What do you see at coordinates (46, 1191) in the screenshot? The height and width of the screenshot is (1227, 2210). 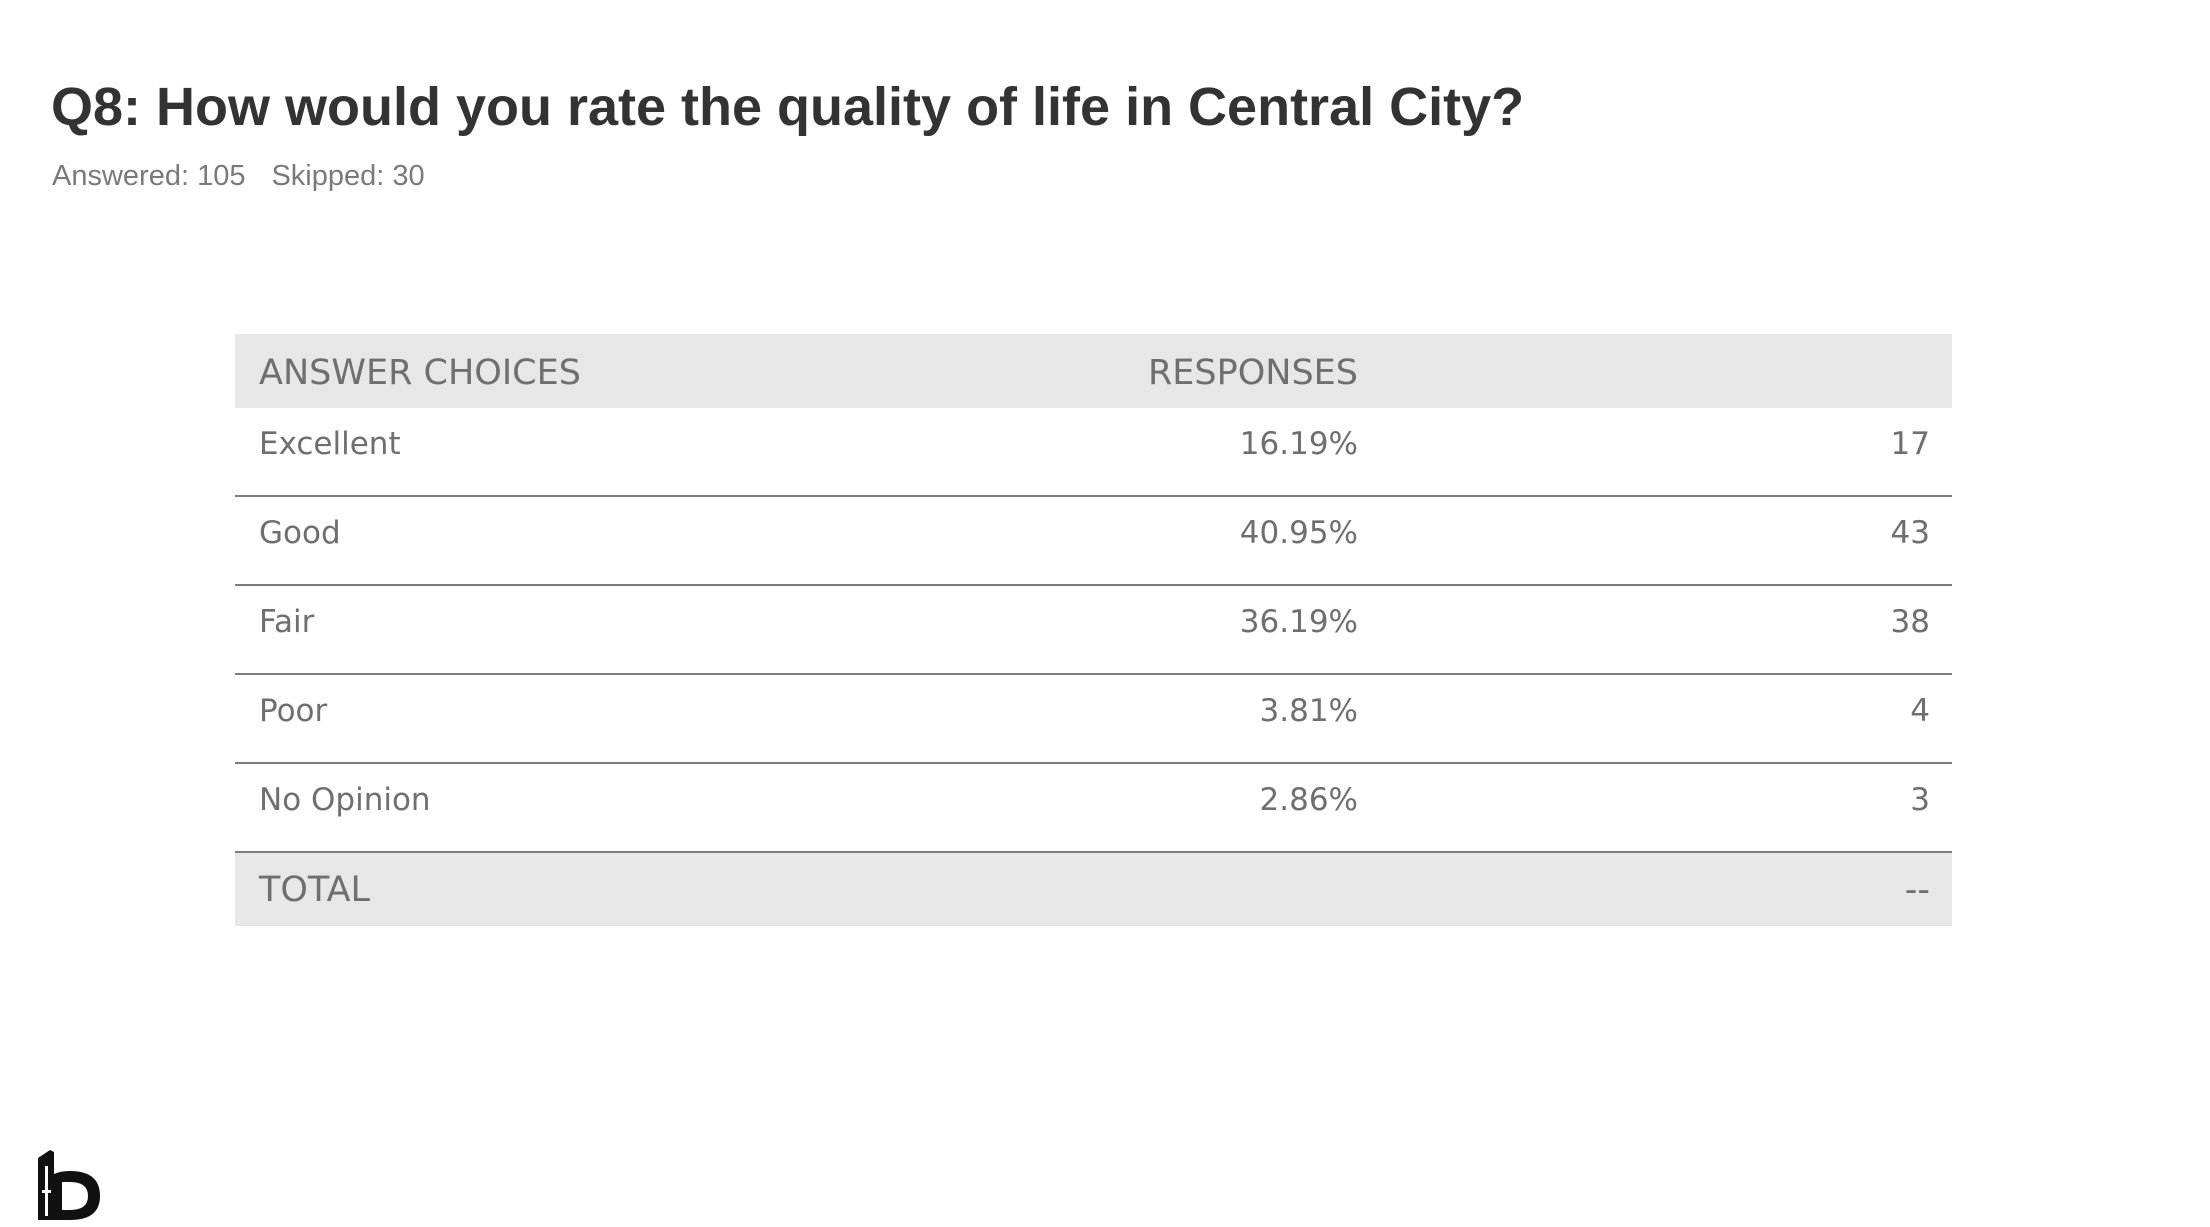 I see `logo-tower-crossbar` at bounding box center [46, 1191].